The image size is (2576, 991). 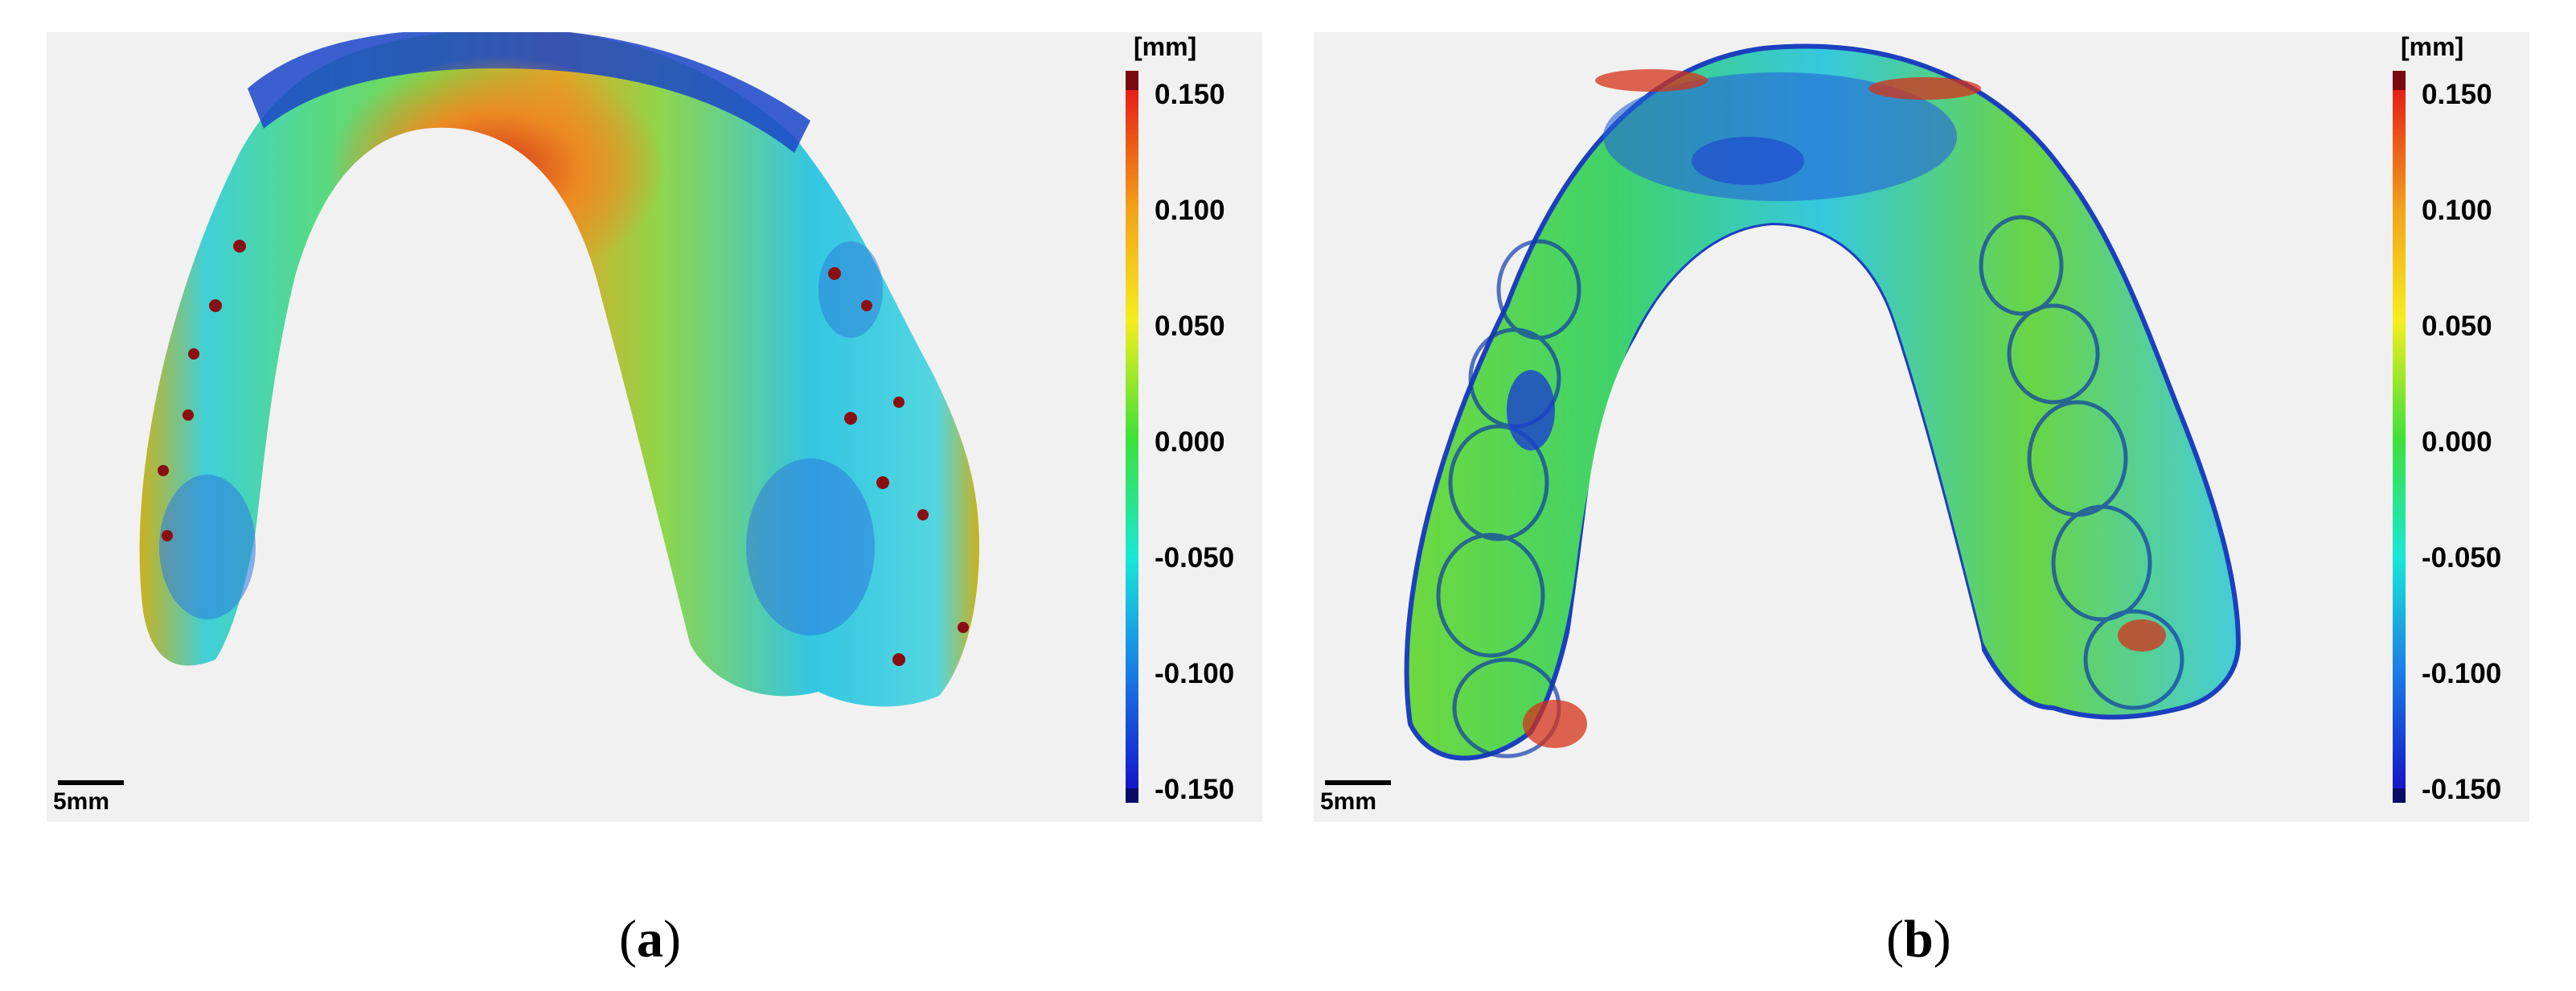 I want to click on caption-letter: b, so click(x=1918, y=939).